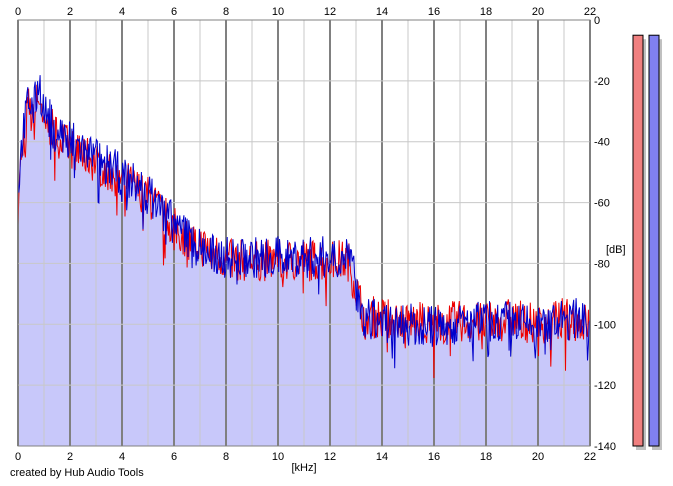  Describe the element at coordinates (434, 12) in the screenshot. I see `x-tick-label-top: 16` at that location.